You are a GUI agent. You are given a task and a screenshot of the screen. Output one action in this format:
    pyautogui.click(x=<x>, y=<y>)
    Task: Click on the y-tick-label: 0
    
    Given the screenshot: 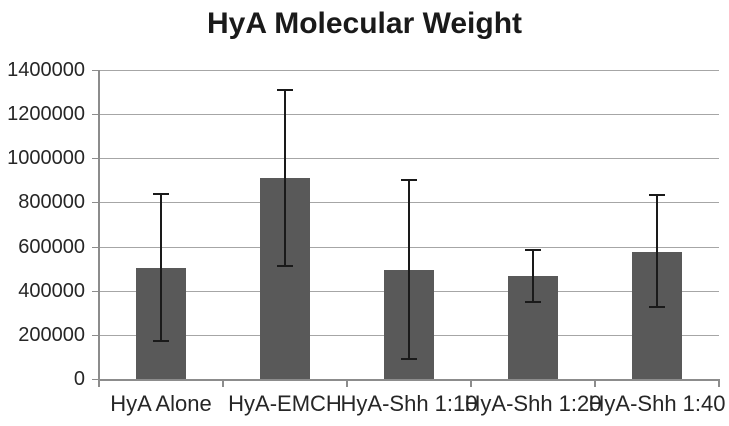 What is the action you would take?
    pyautogui.click(x=79, y=379)
    